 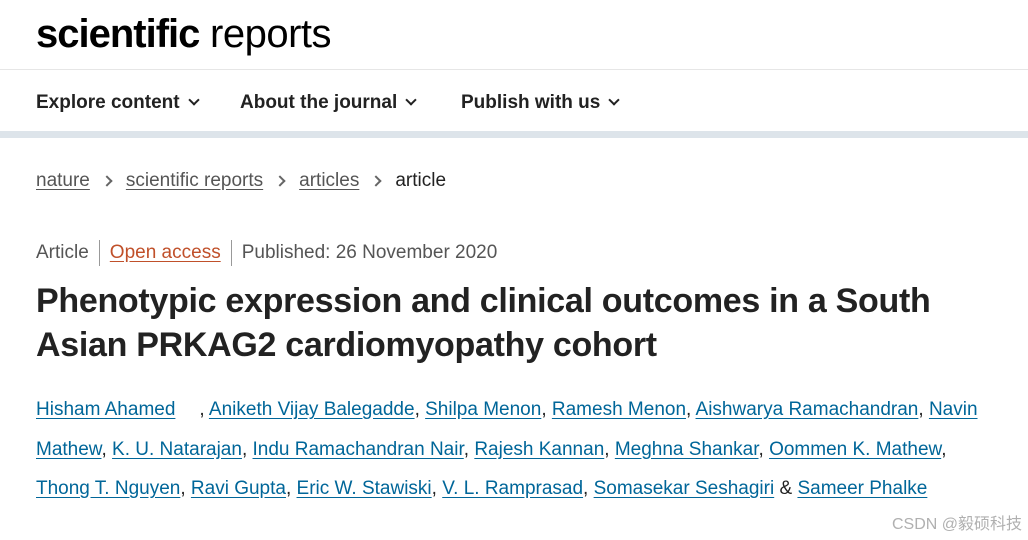 I want to click on breadcrumb-link-articles: articles, so click(x=329, y=180).